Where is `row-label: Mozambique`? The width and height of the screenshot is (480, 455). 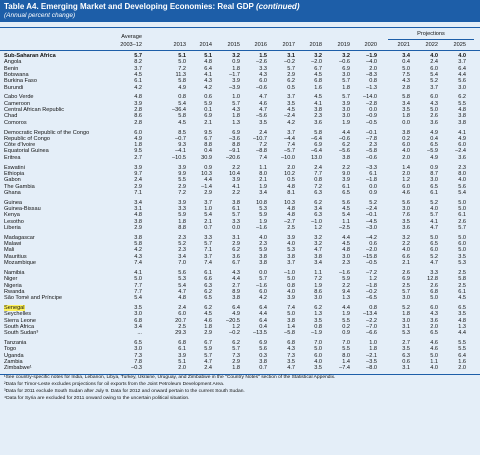
row-label: Mozambique is located at coordinates (20, 263).